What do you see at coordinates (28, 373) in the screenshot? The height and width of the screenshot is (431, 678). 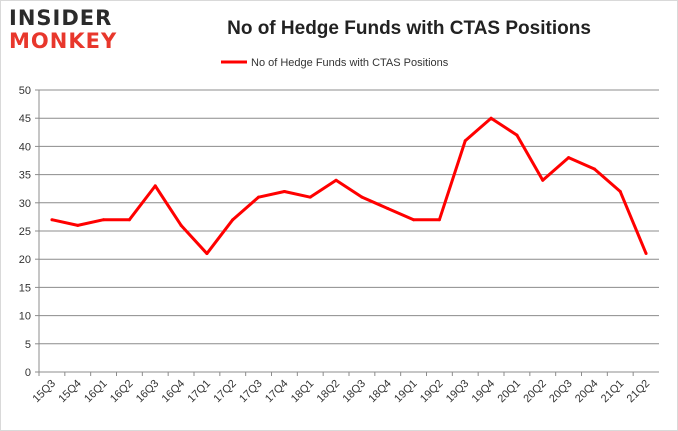 I see `y-tick-label: 0` at bounding box center [28, 373].